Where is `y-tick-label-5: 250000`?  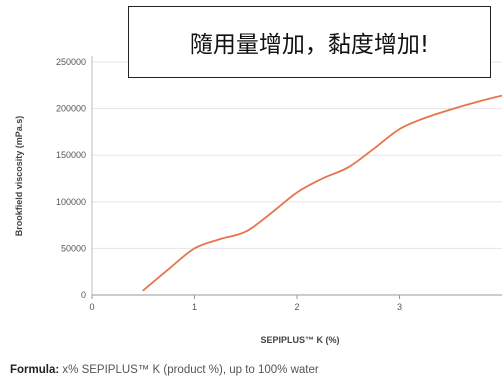 y-tick-label-5: 250000 is located at coordinates (71, 62).